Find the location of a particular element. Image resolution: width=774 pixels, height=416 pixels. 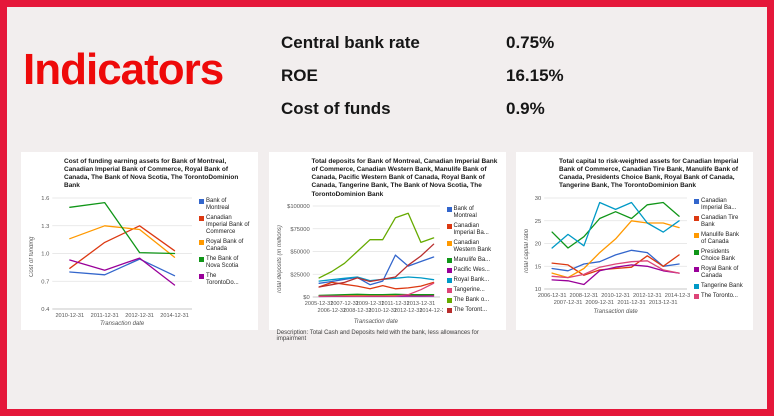

indicator-label: Cost of funds is located at coordinates (336, 108).